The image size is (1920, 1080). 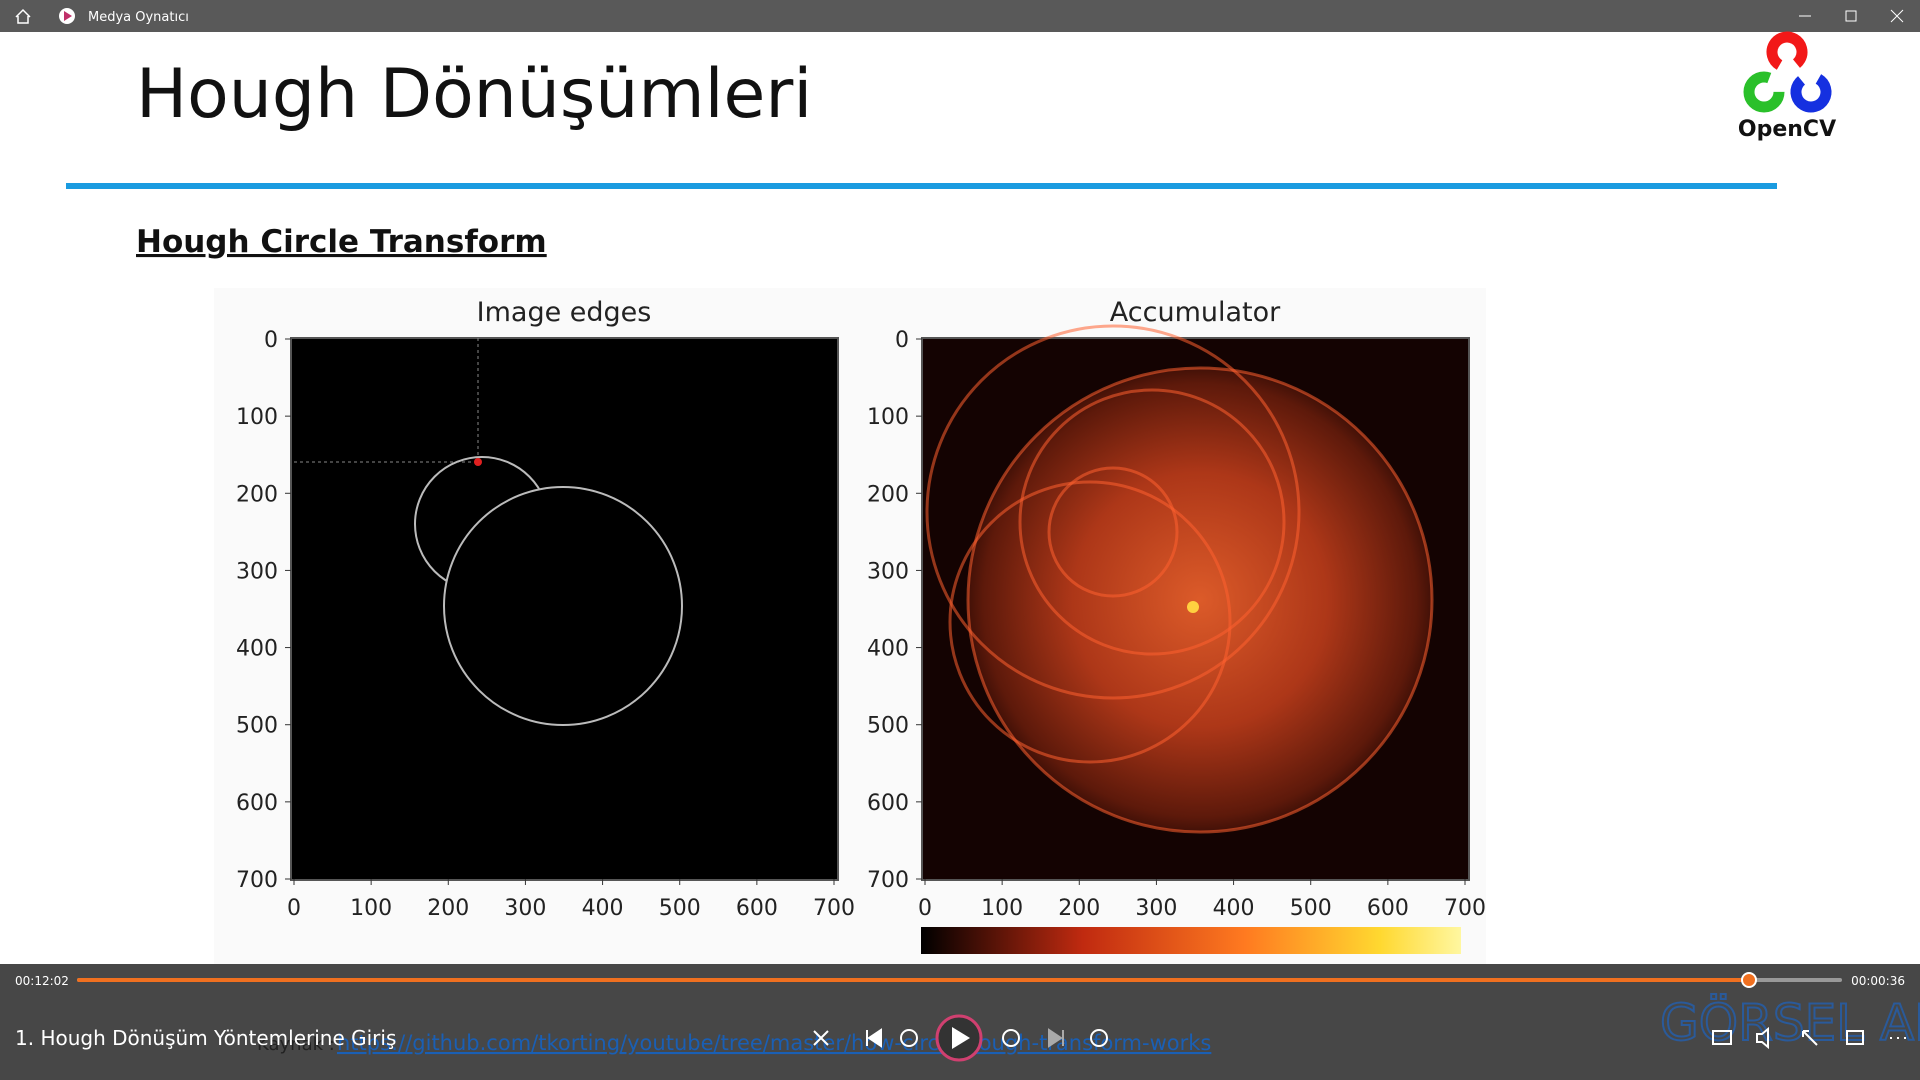 I want to click on subtitle: Hough Circle Transform, so click(x=341, y=242).